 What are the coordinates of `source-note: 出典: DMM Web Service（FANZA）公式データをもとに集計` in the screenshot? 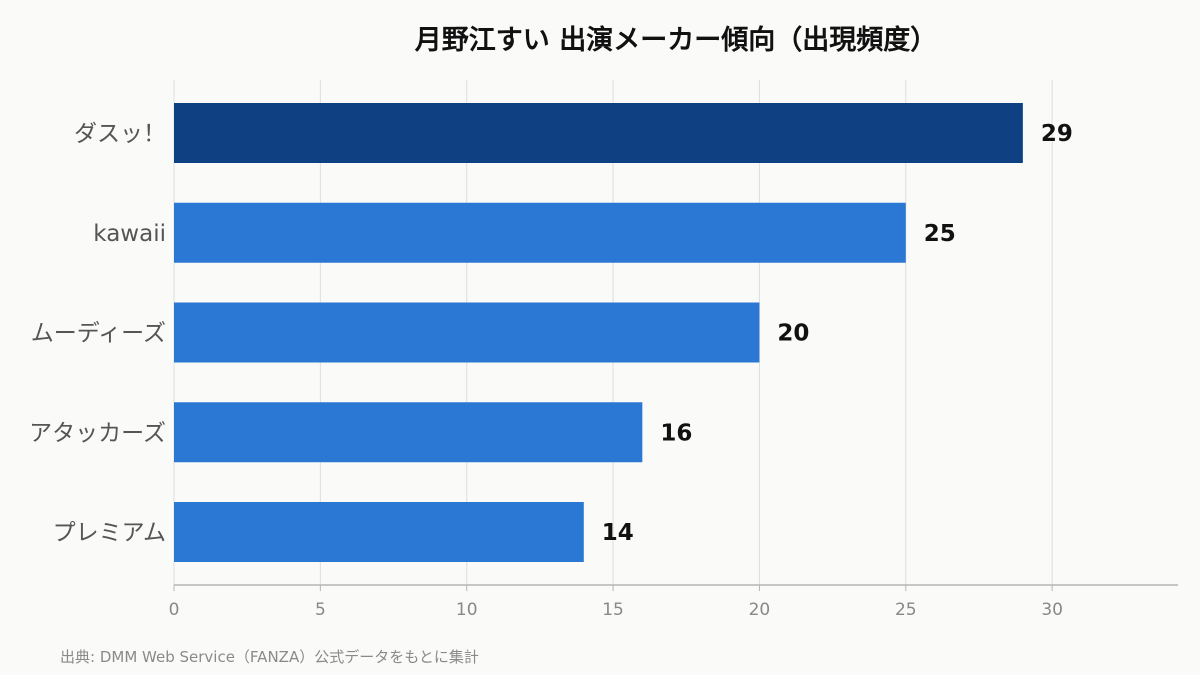 It's located at (269, 657).